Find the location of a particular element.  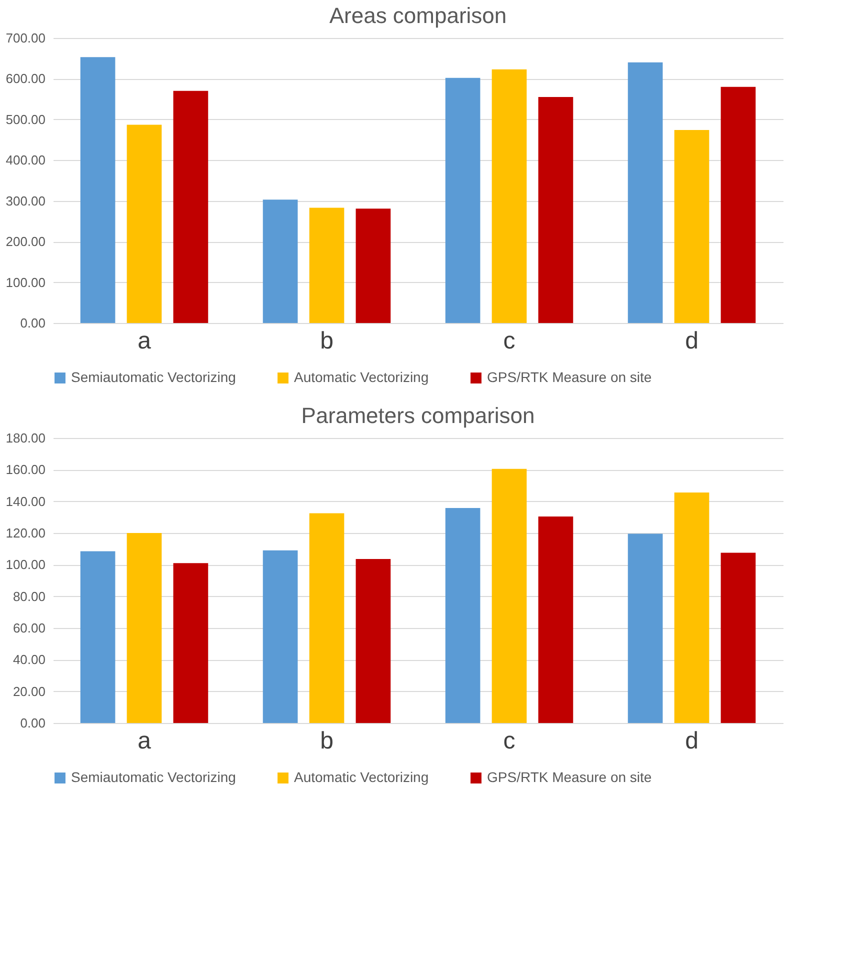

y-tick-label: 140.00 is located at coordinates (26, 501).